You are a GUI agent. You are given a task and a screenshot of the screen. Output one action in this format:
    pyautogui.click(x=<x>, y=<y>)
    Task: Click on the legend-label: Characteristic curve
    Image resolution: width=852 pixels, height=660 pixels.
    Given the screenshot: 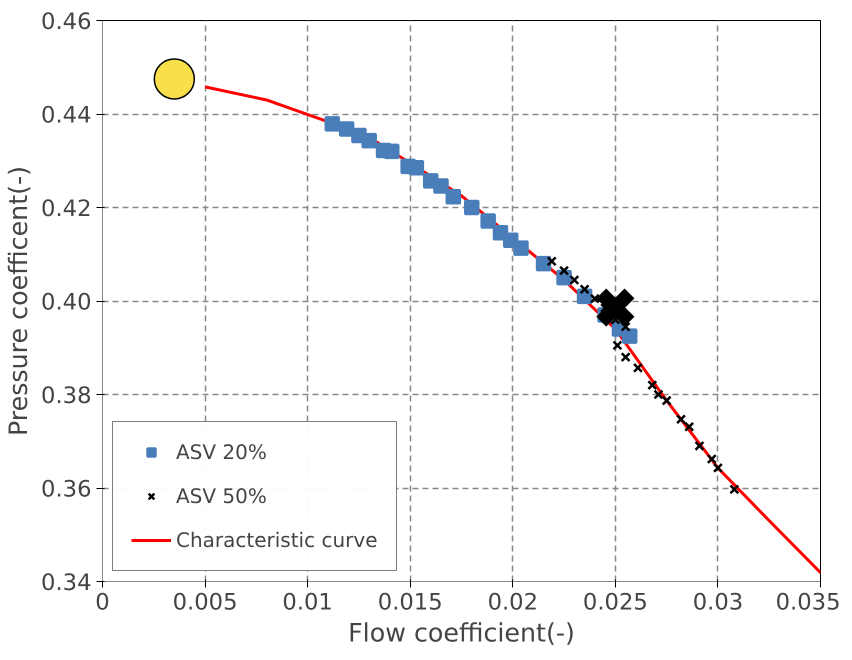 What is the action you would take?
    pyautogui.click(x=277, y=540)
    